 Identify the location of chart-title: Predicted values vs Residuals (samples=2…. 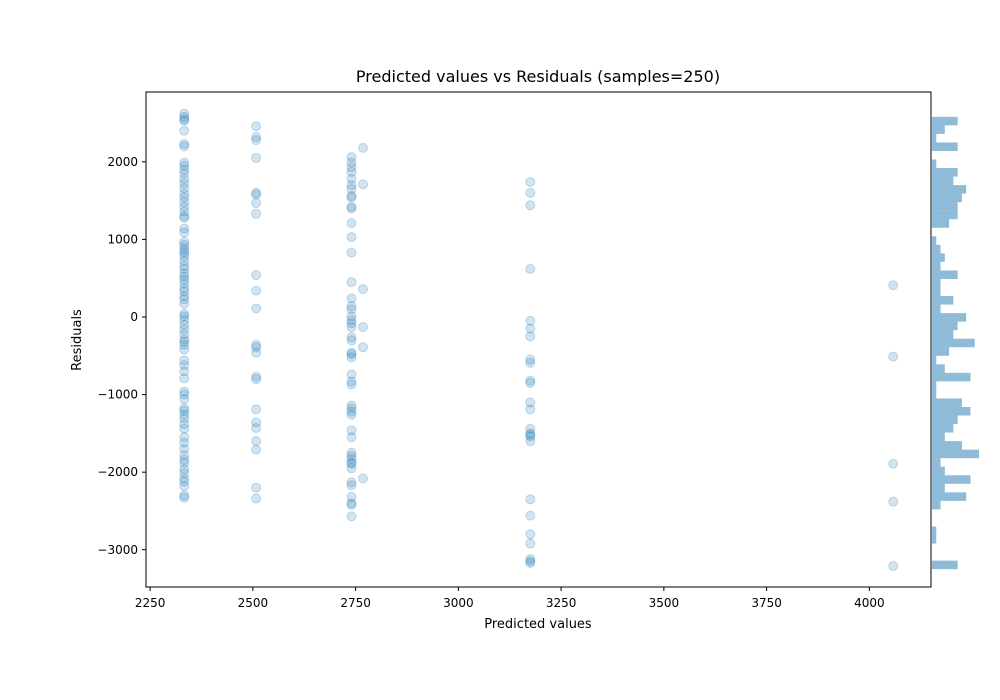
(538, 76).